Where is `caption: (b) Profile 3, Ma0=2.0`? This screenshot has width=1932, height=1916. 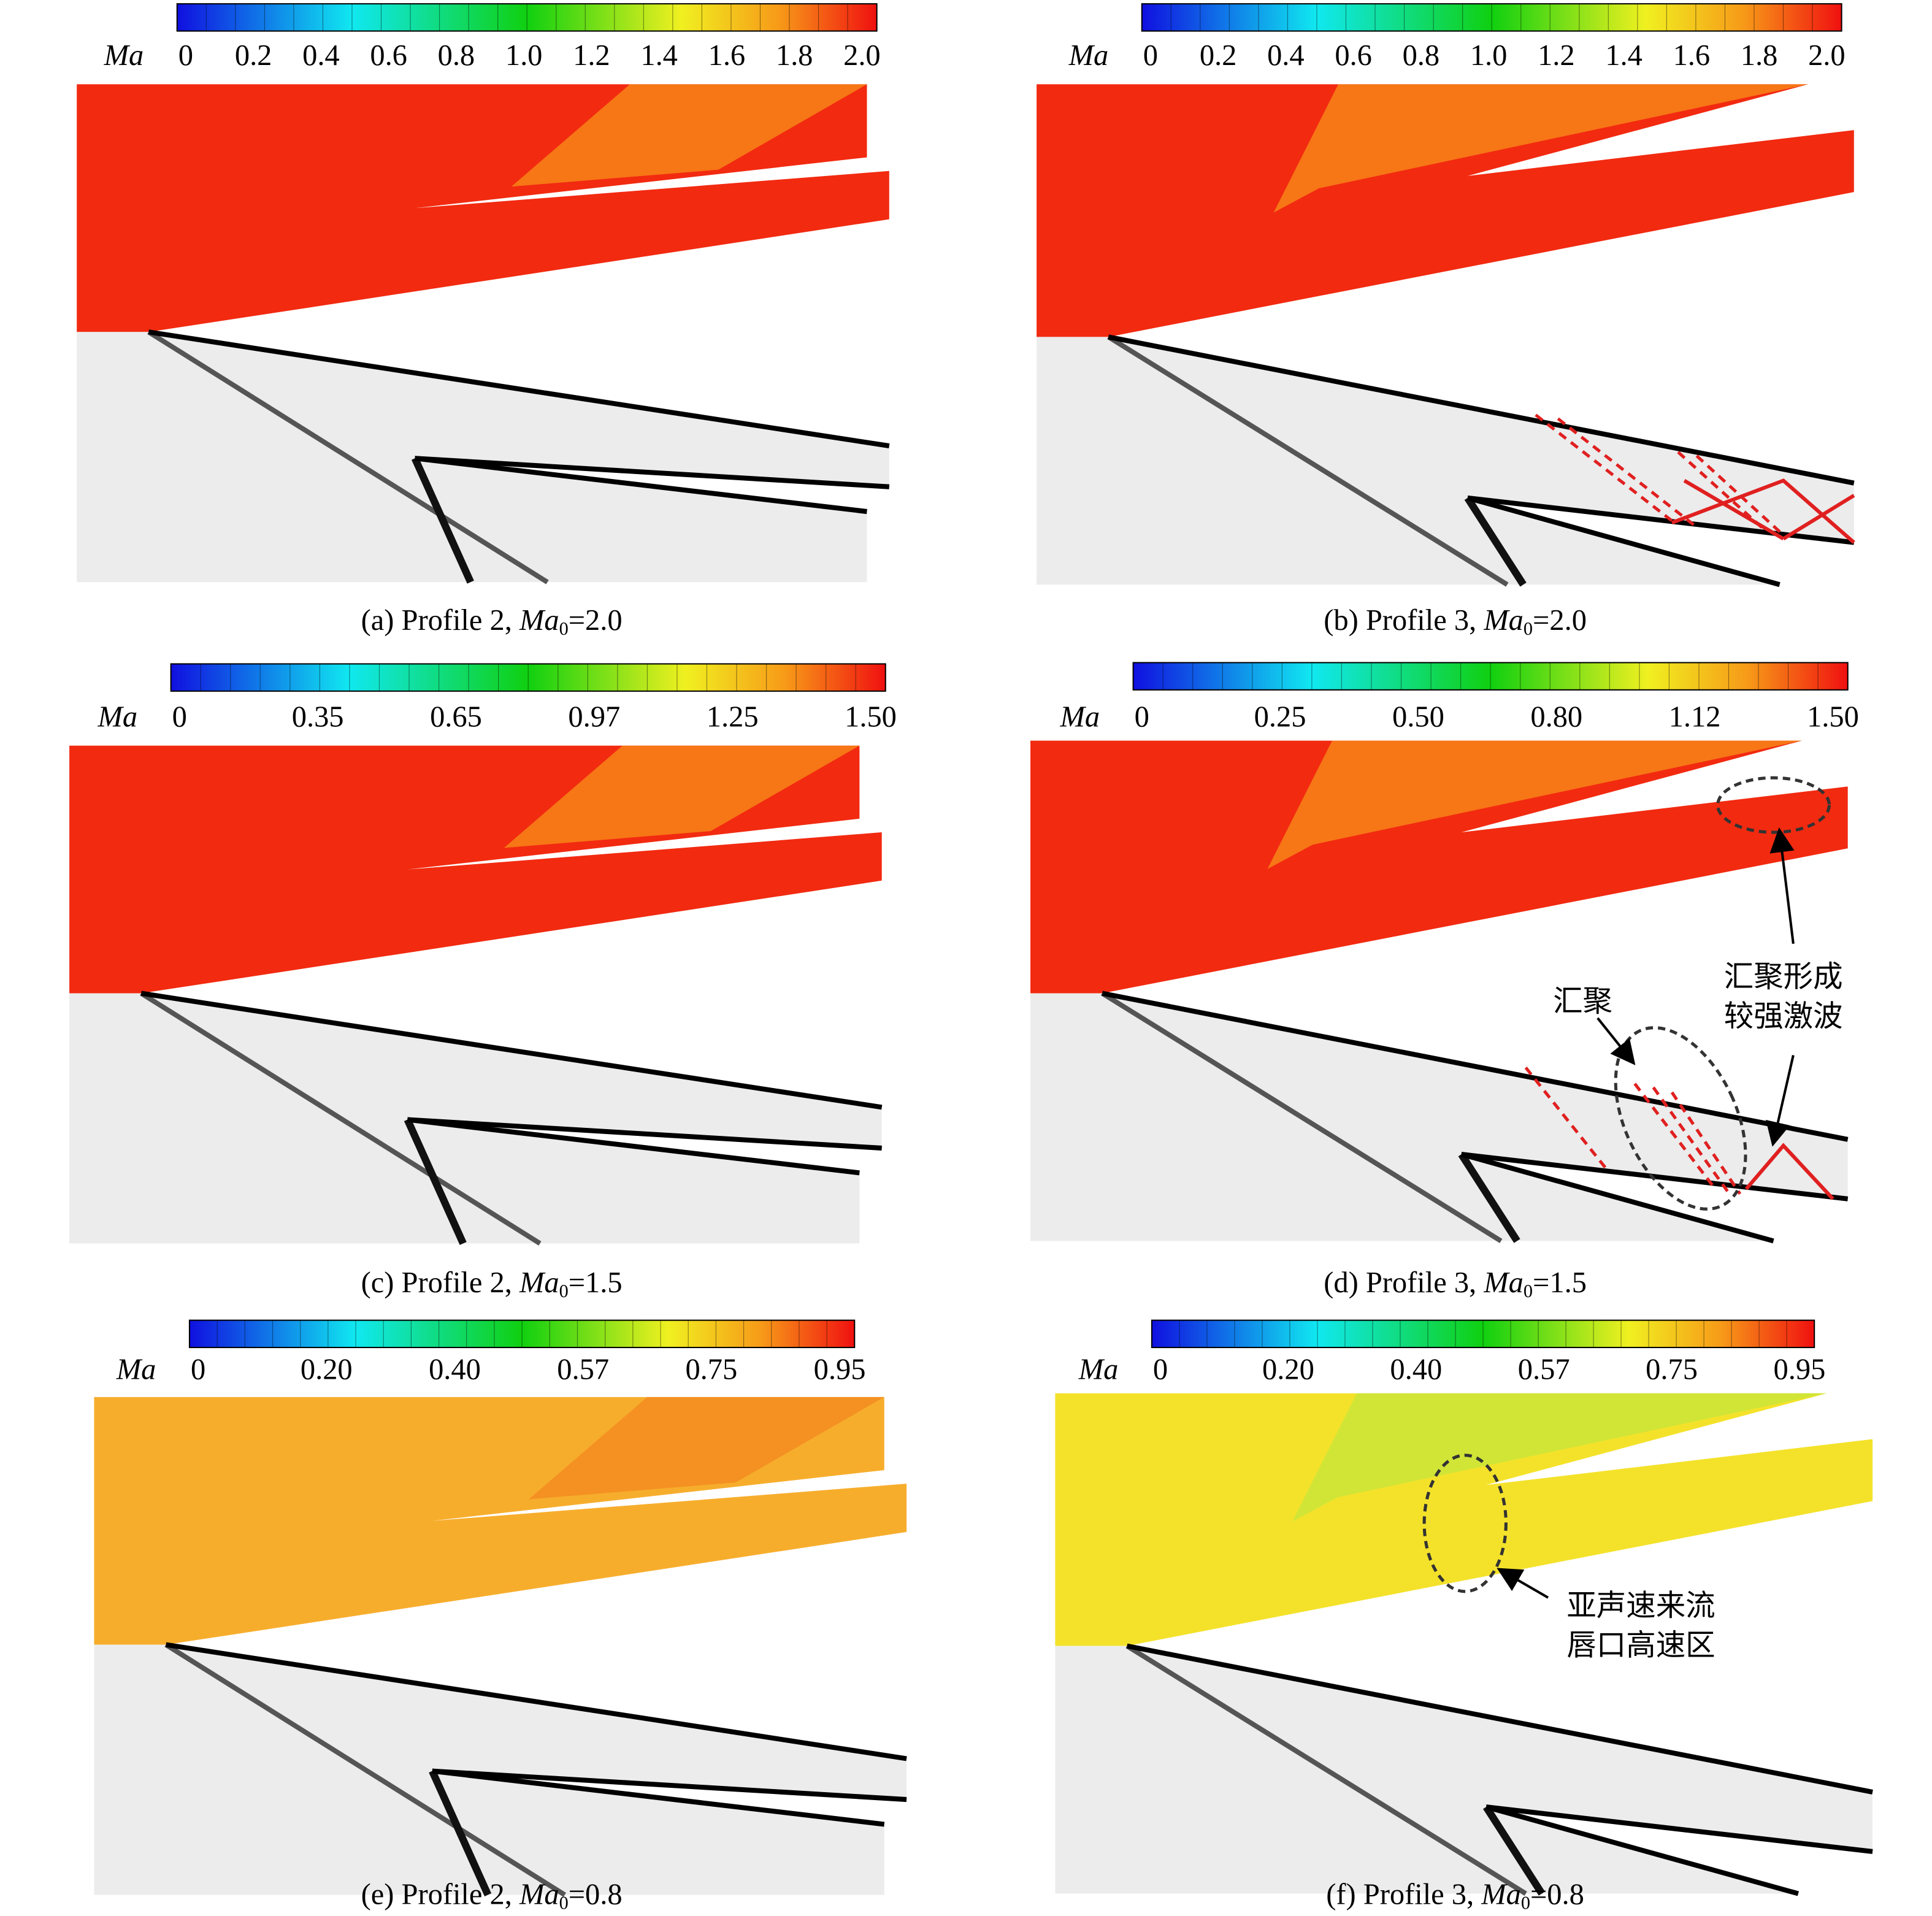 caption: (b) Profile 3, Ma0=2.0 is located at coordinates (1455, 622).